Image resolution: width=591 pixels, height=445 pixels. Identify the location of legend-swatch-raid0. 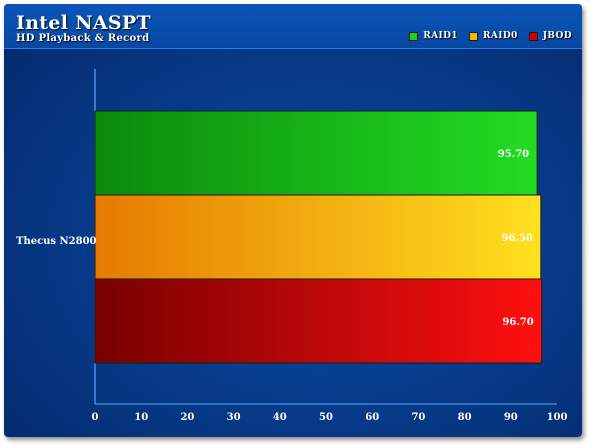
(473, 36).